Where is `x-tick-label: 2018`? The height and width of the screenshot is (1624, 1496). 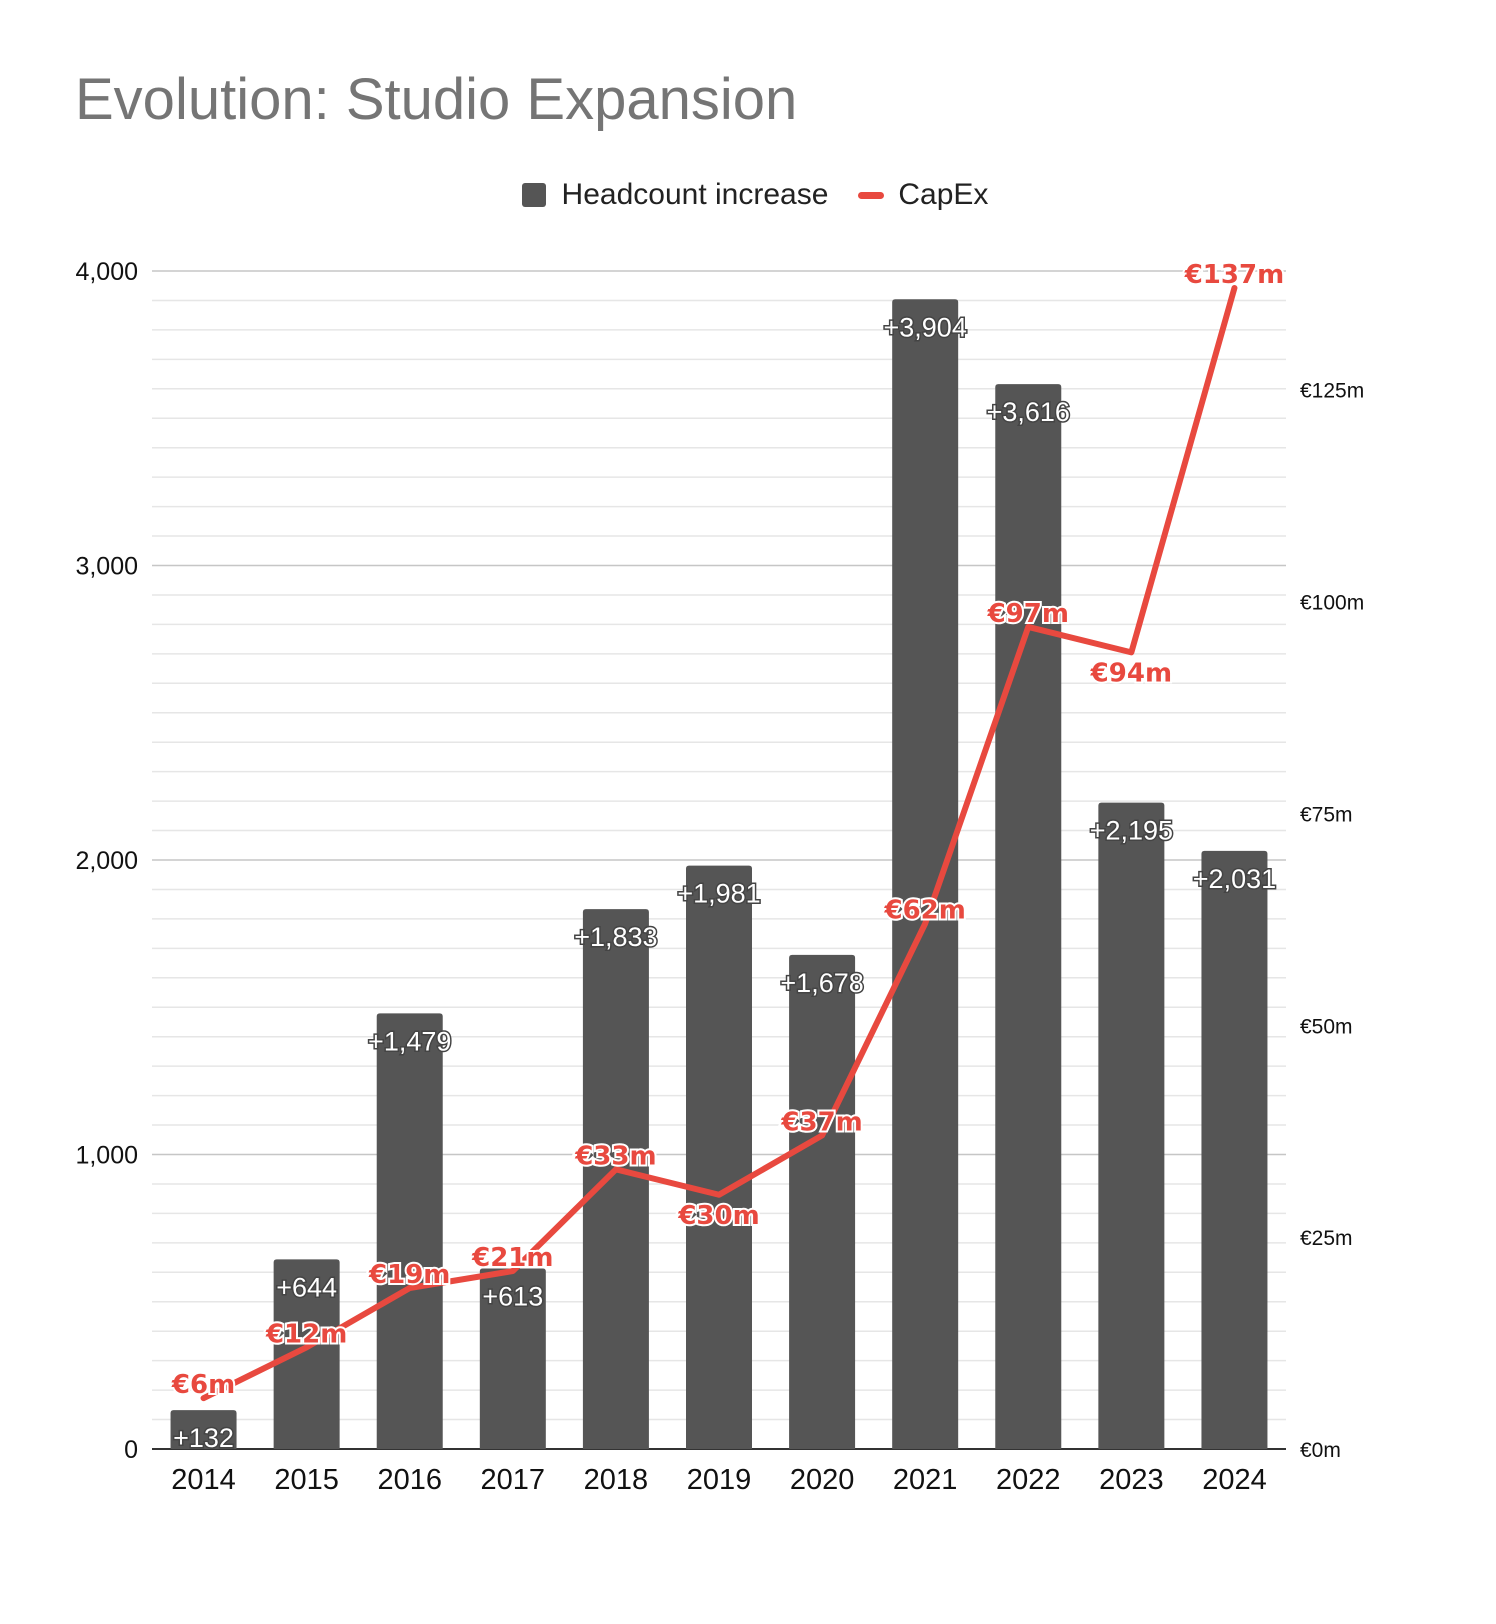 x-tick-label: 2018 is located at coordinates (616, 1480).